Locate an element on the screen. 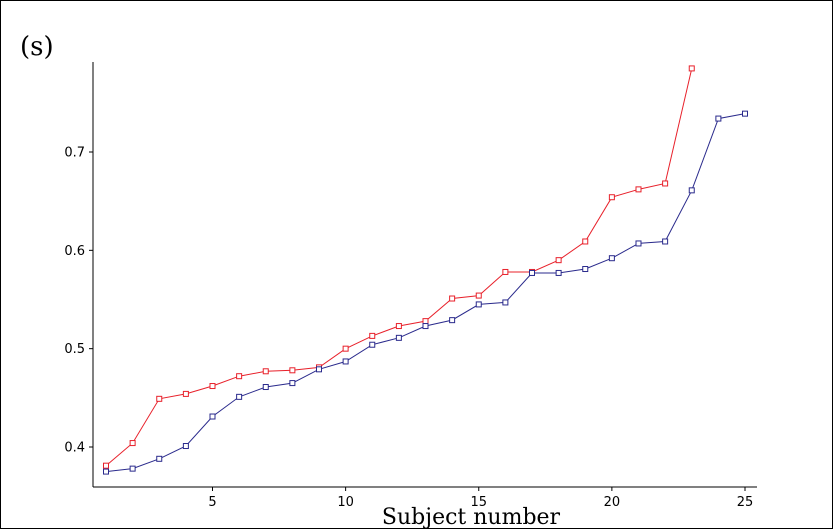 Image resolution: width=833 pixels, height=529 pixels. x-tick-label: 15 is located at coordinates (478, 502).